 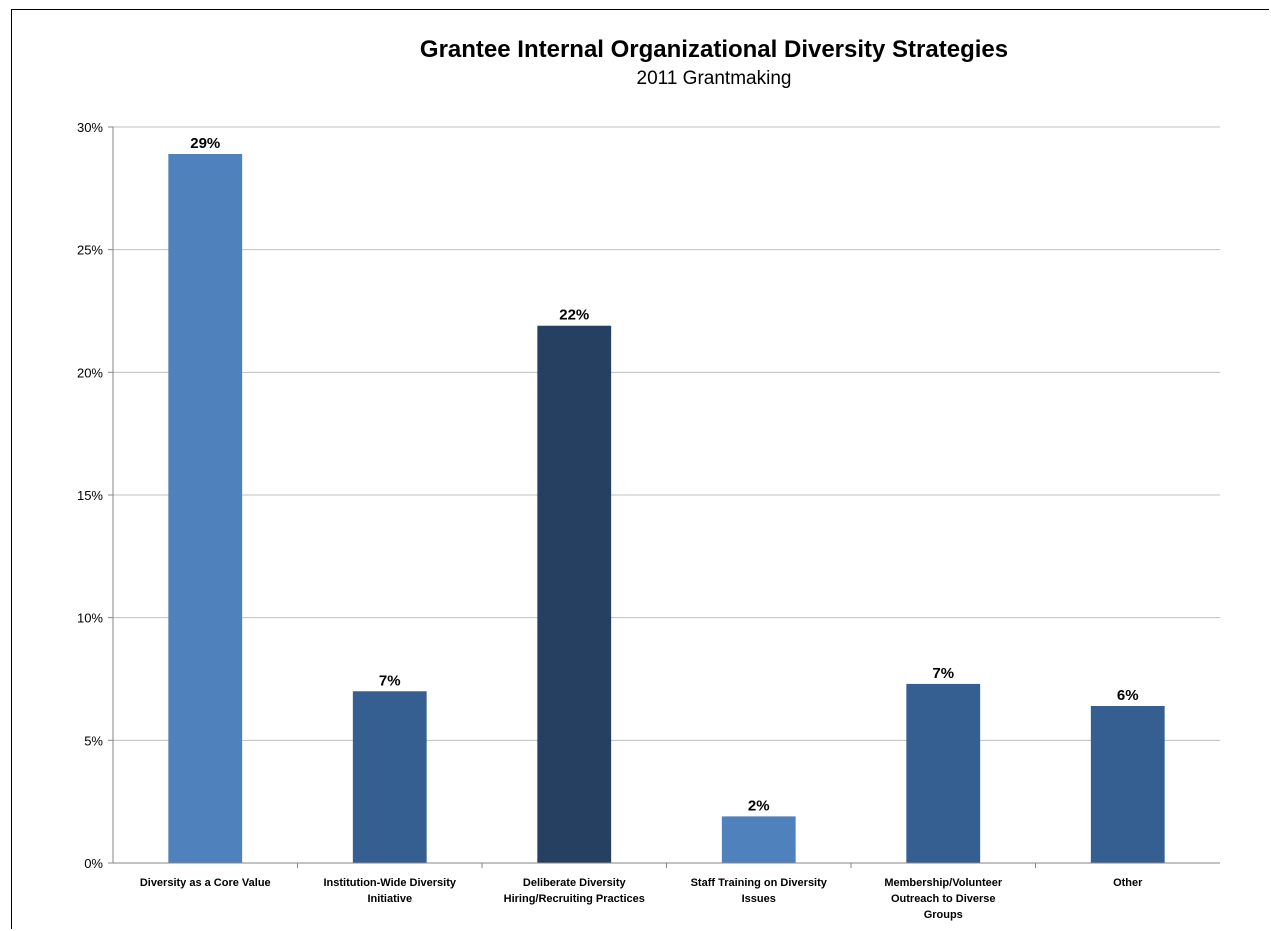 I want to click on data-label: 6%, so click(x=1128, y=695).